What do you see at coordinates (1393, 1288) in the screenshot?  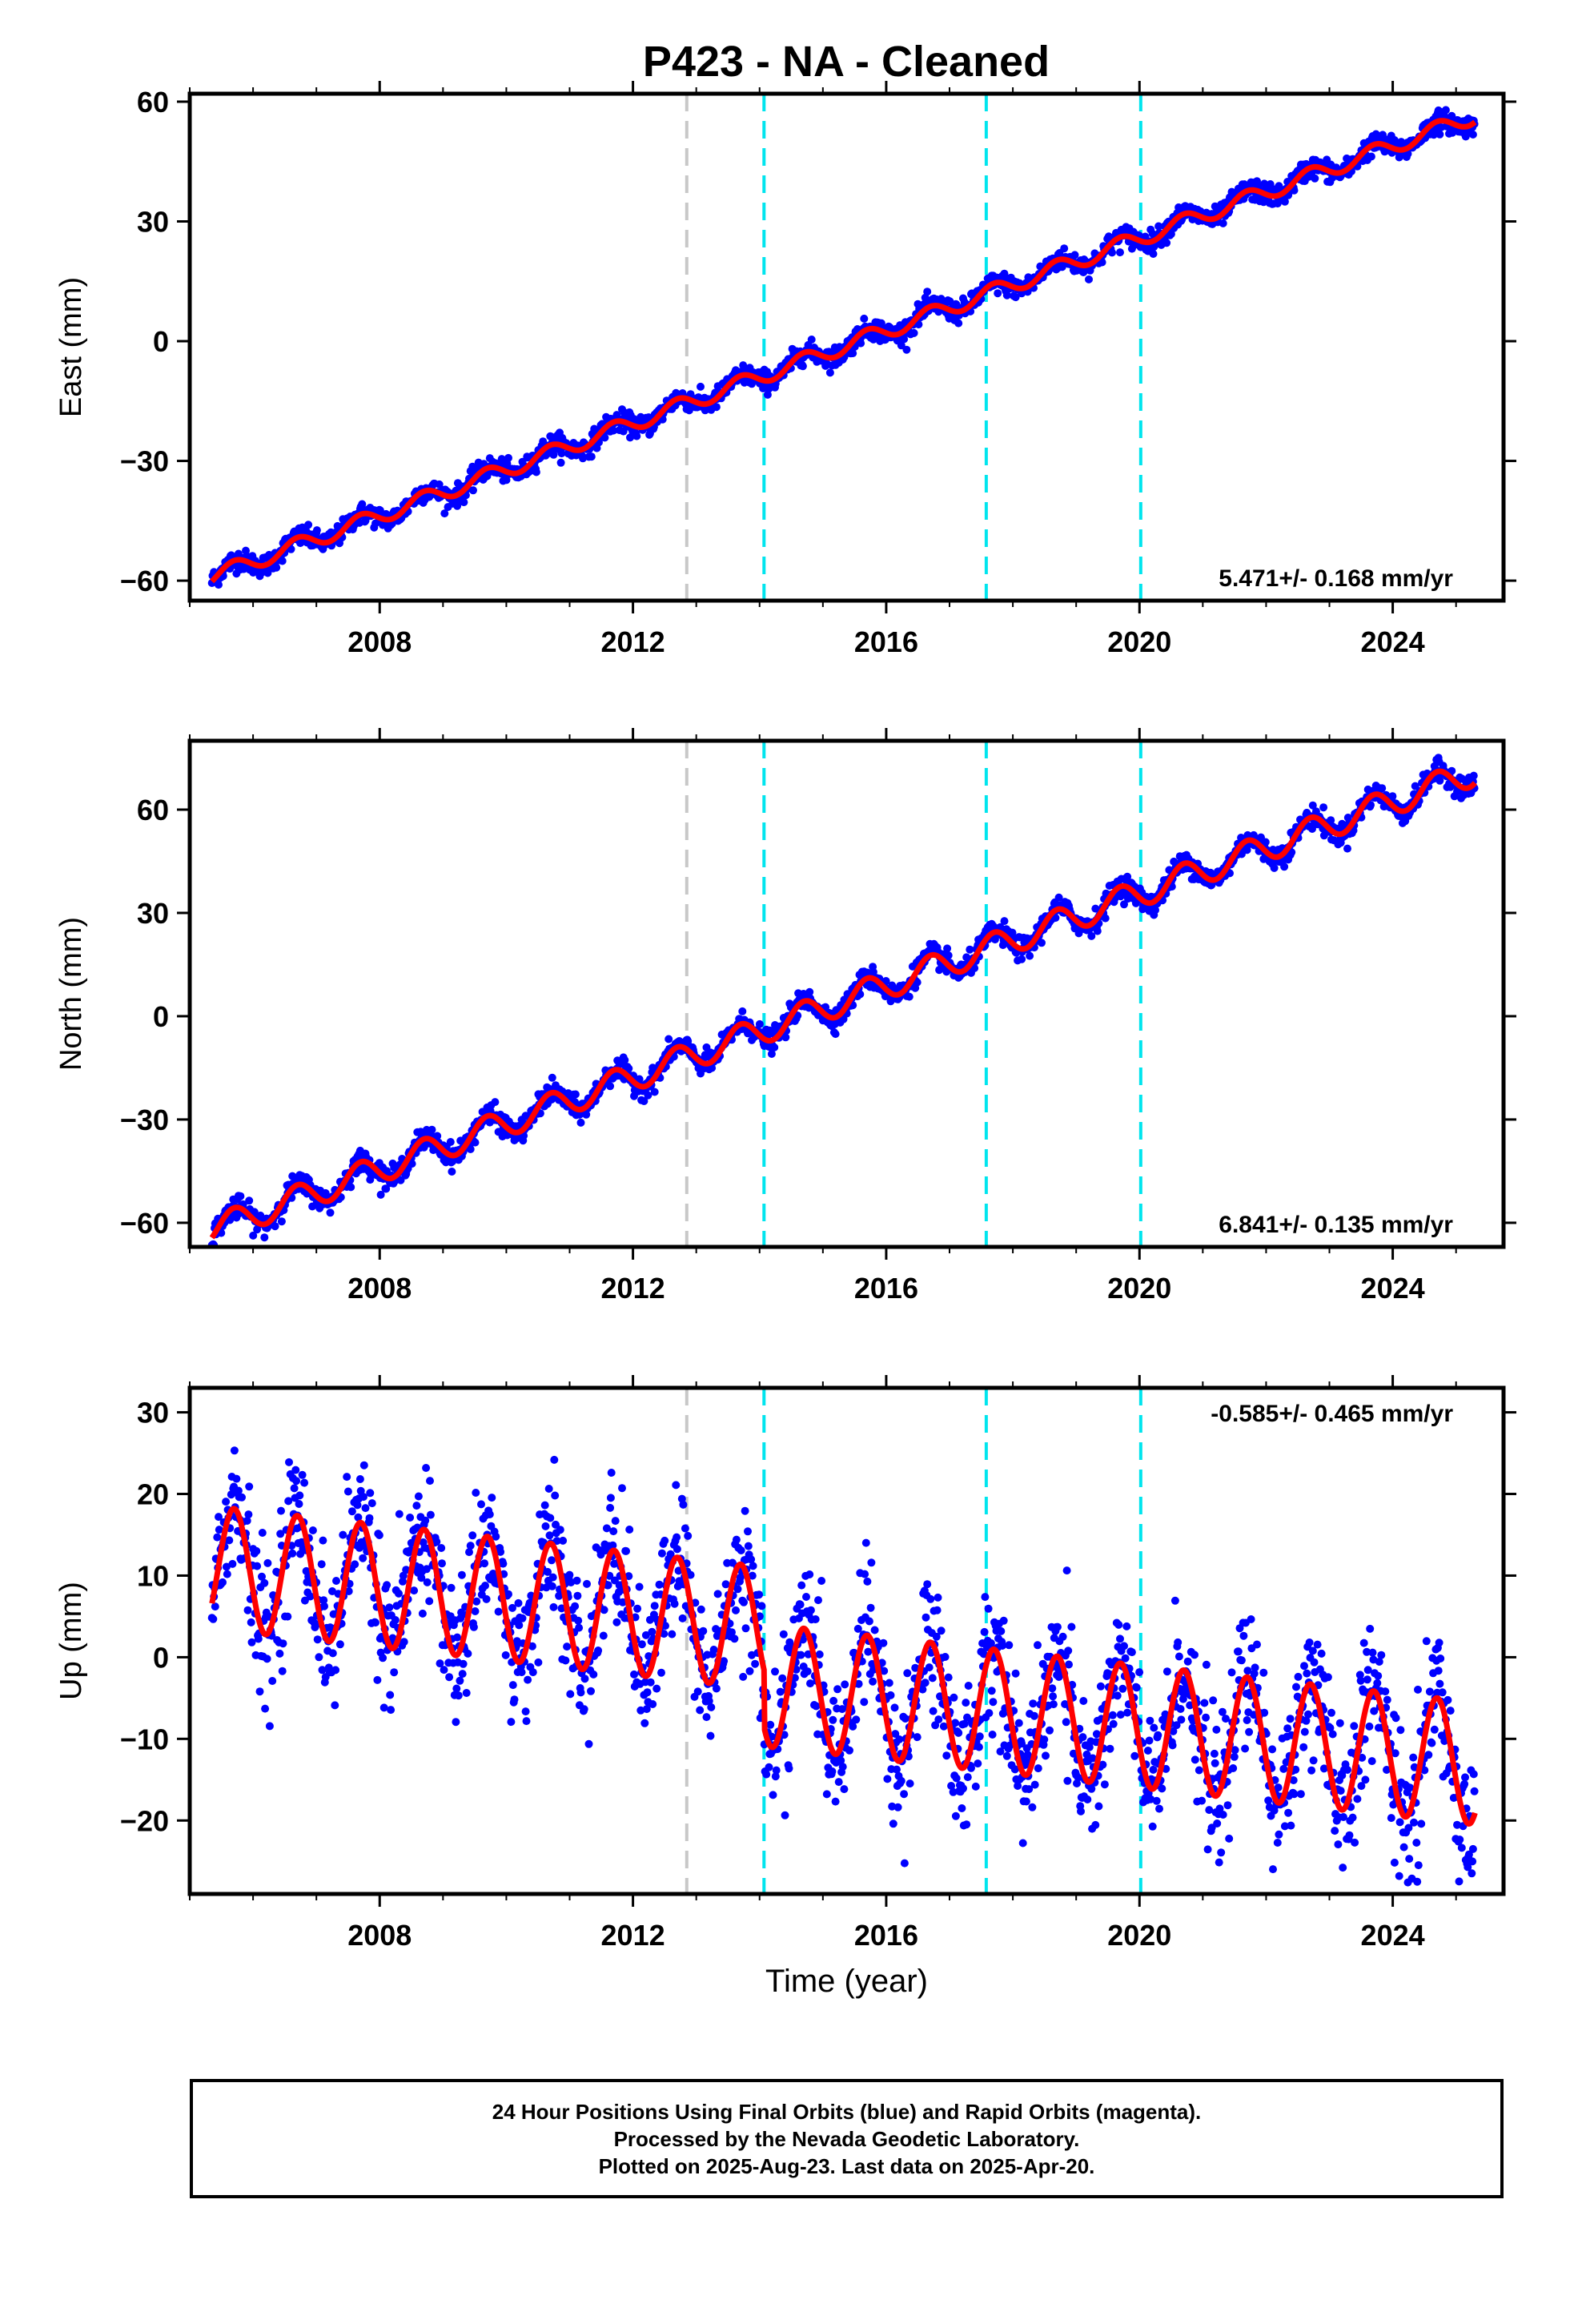 I see `x-tick-label: 2024` at bounding box center [1393, 1288].